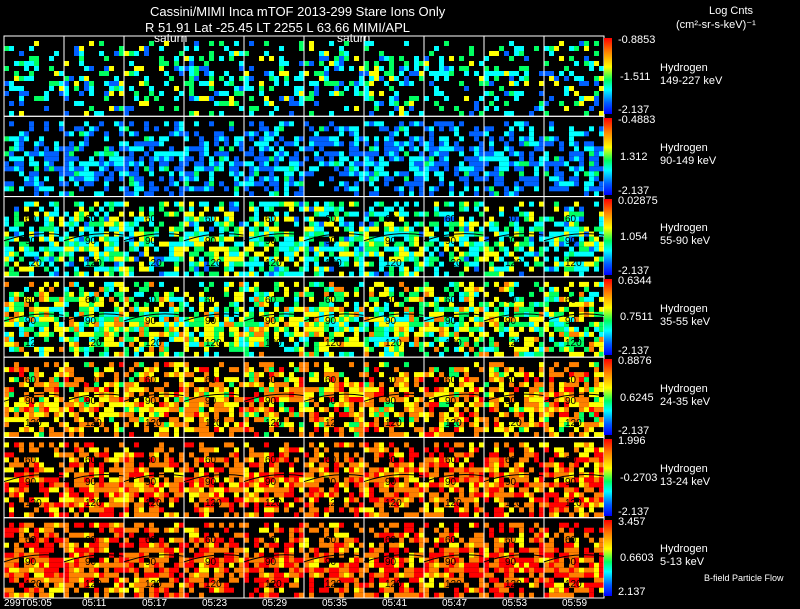 This screenshot has height=609, width=800. What do you see at coordinates (34, 397) in the screenshot?
I see `field-line` at bounding box center [34, 397].